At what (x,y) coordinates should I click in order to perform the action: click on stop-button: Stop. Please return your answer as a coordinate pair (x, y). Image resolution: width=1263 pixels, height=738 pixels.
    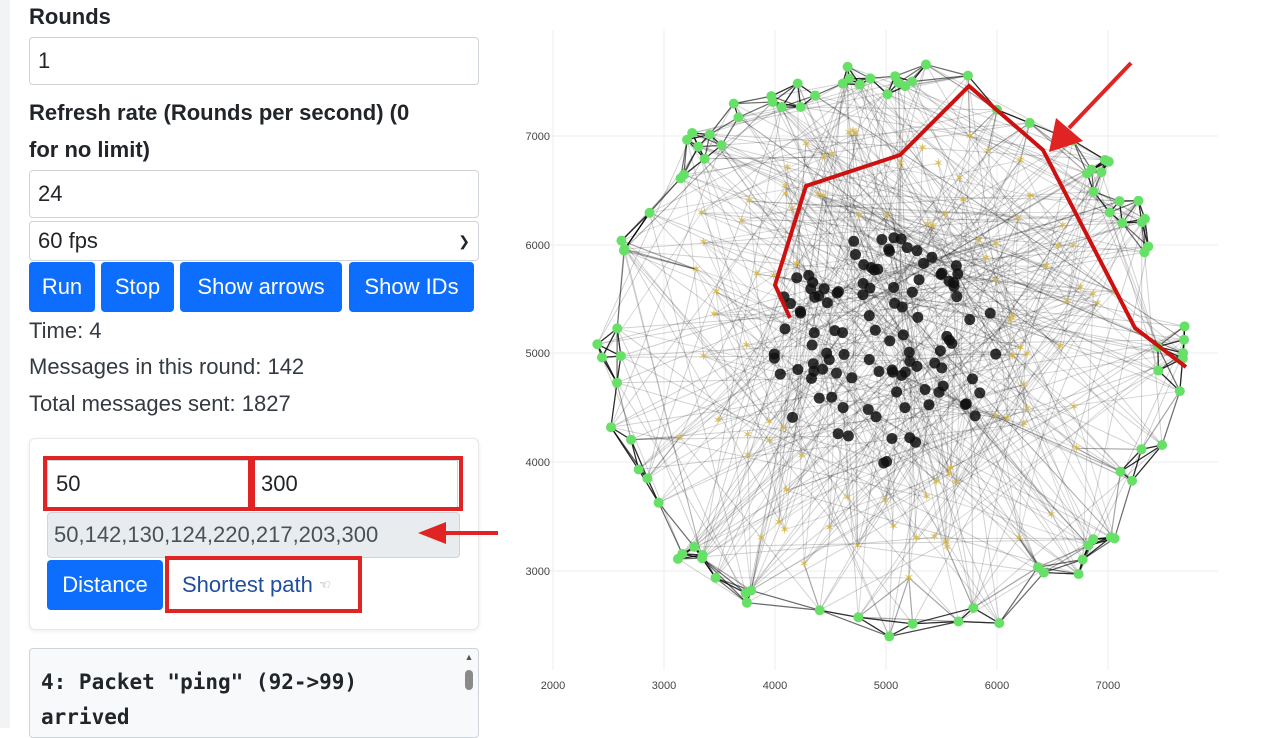
    Looking at the image, I should click on (137, 287).